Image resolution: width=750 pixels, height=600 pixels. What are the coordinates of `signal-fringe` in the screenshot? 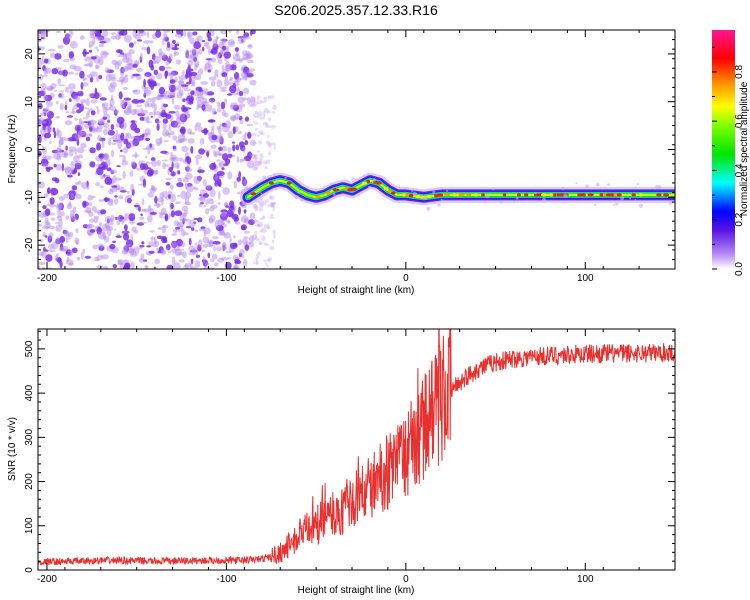 It's located at (465, 191).